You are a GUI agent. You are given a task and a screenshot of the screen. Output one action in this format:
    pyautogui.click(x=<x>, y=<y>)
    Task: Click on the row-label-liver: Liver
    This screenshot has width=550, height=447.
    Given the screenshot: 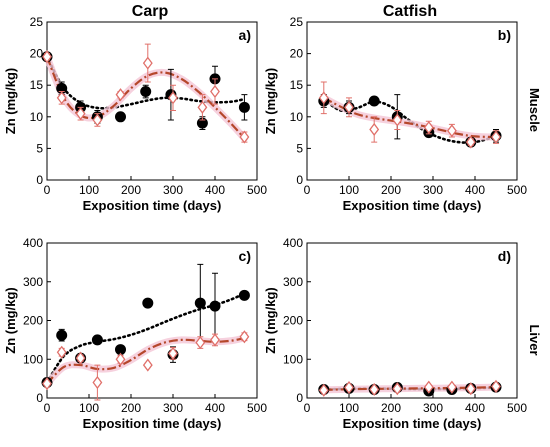 What is the action you would take?
    pyautogui.click(x=534, y=339)
    